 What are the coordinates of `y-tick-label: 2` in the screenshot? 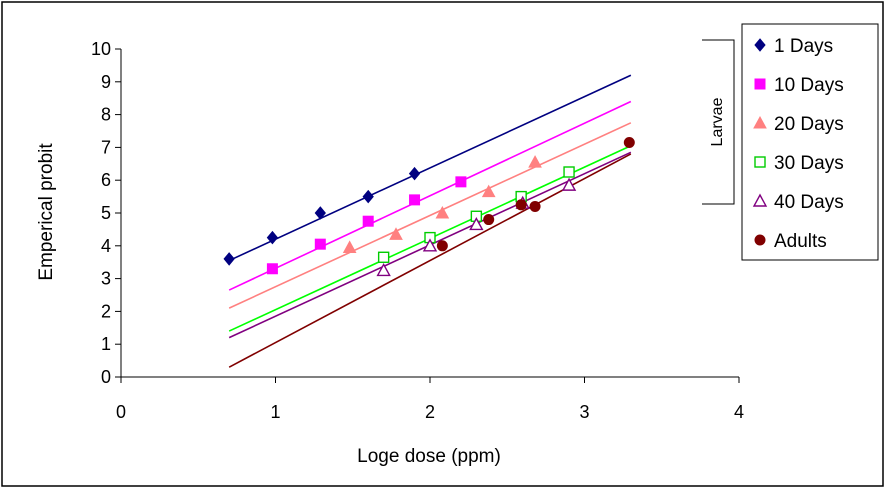 It's located at (106, 311).